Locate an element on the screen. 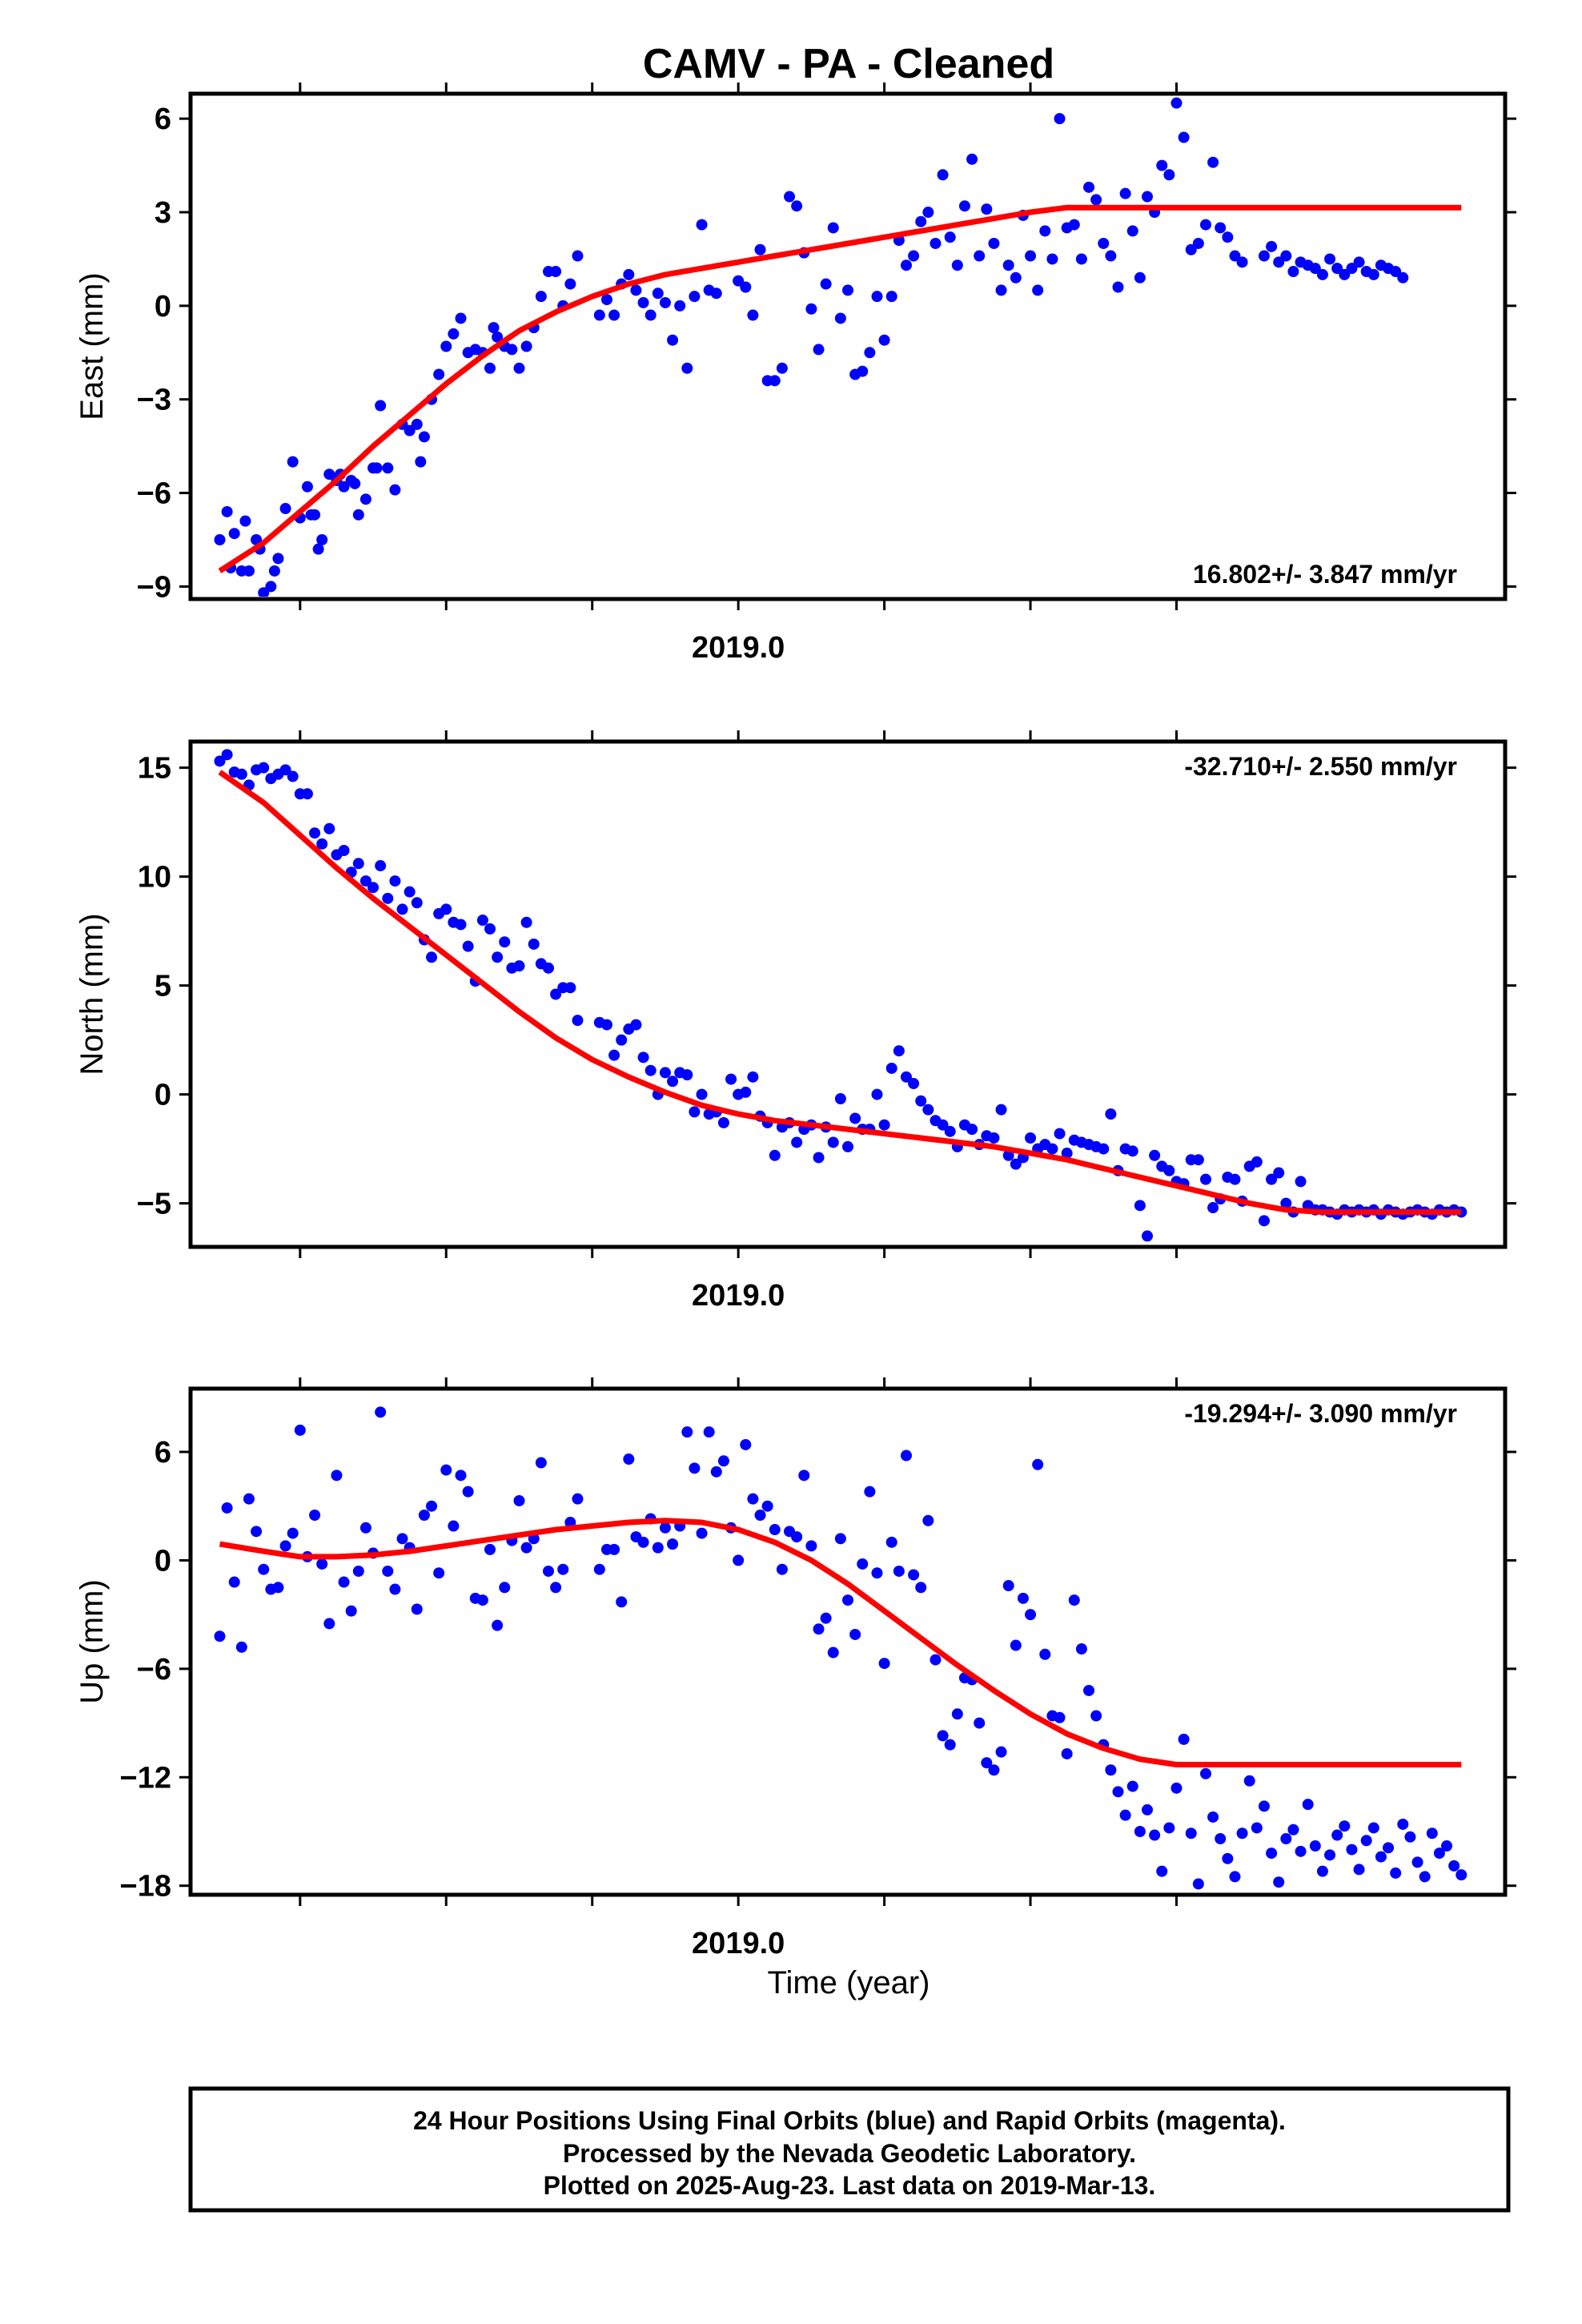  figure-title: CAMV - PA - Cleaned is located at coordinates (848, 64).